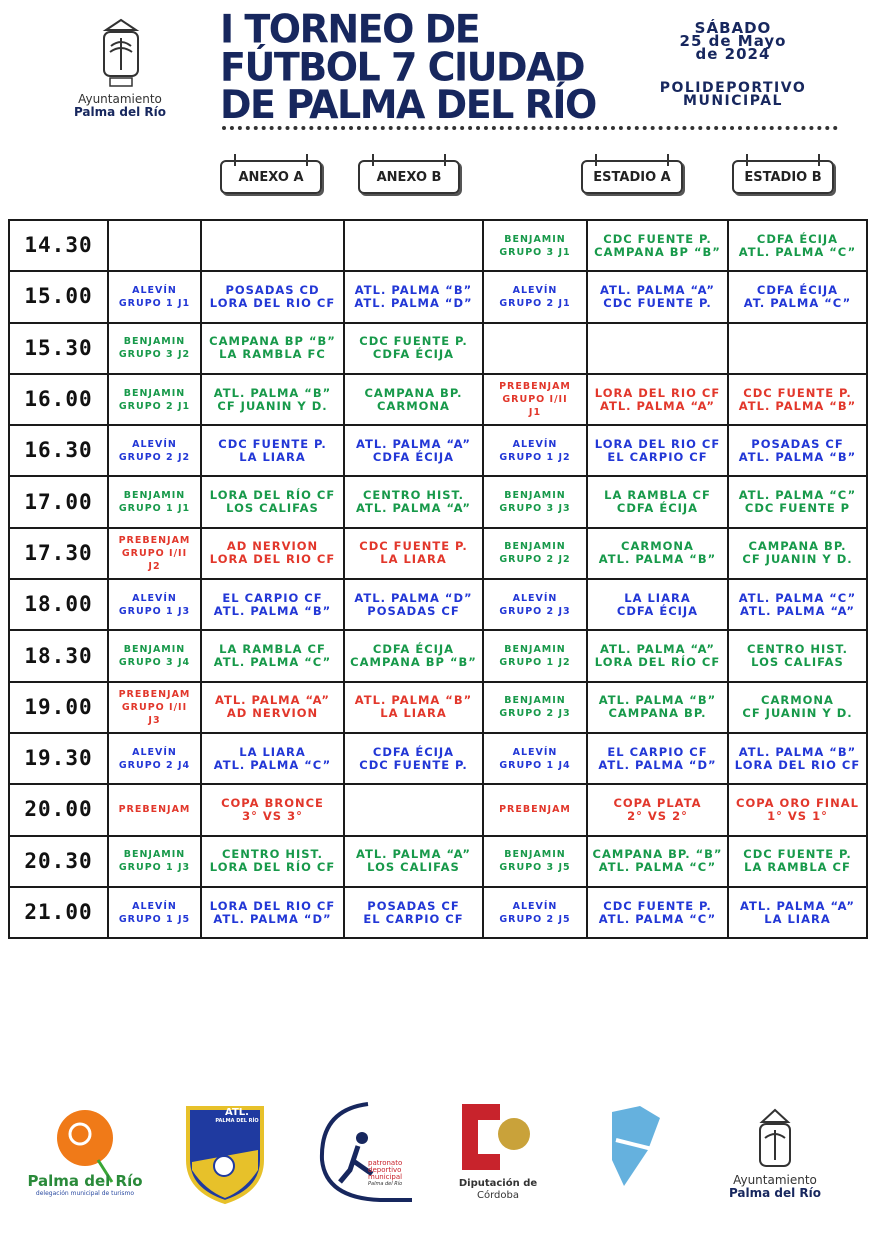 The image size is (880, 1245). I want to click on sports-mark, so click(365, 1152).